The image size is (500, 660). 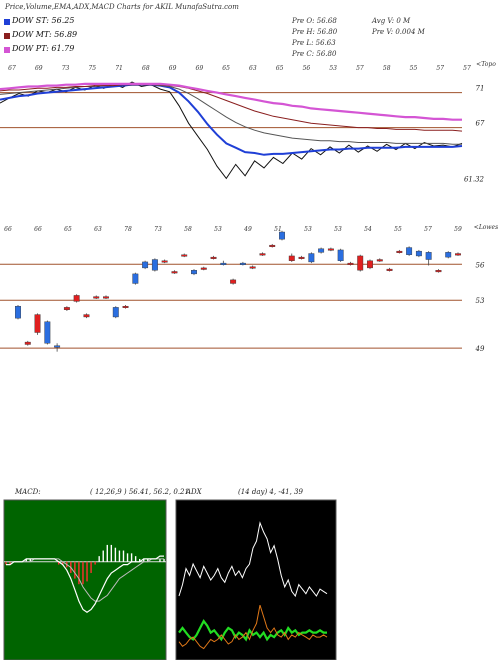 What do you see at coordinates (398, 229) in the screenshot?
I see `candle-tick-13: 55` at bounding box center [398, 229].